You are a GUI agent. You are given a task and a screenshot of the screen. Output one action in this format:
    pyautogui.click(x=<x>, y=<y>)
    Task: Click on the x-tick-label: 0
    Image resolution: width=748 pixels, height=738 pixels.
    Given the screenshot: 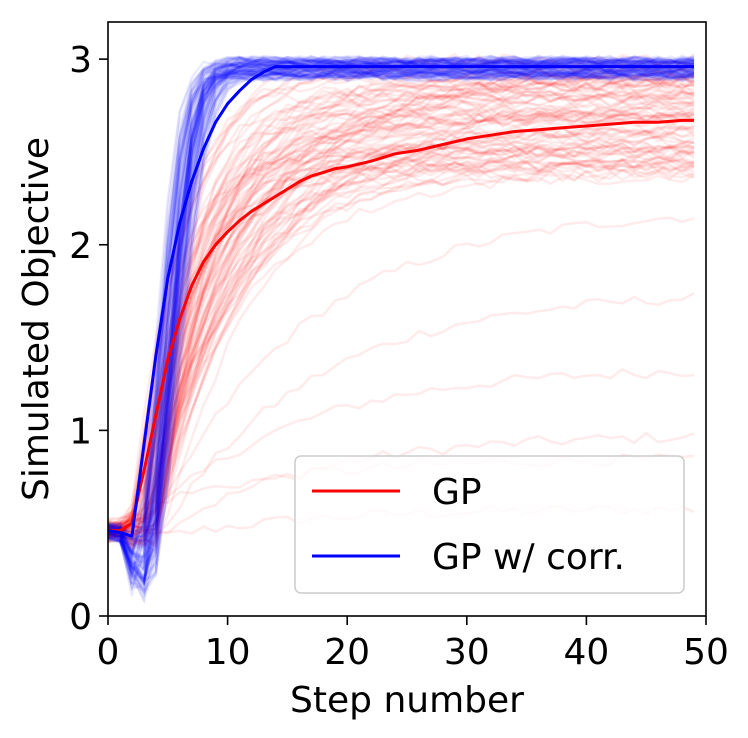 What is the action you would take?
    pyautogui.click(x=108, y=652)
    